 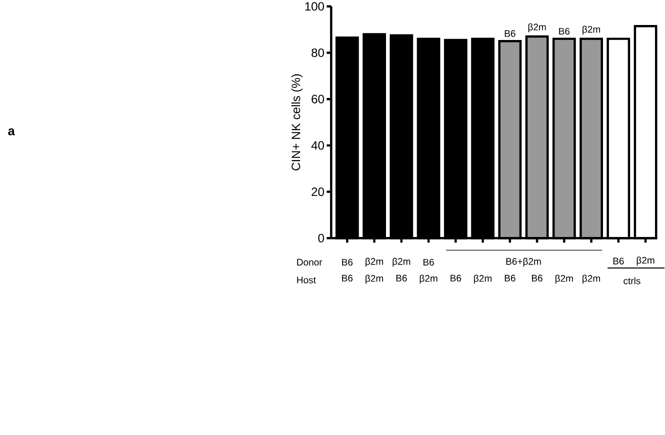 What do you see at coordinates (309, 262) in the screenshot?
I see `text: Donor` at bounding box center [309, 262].